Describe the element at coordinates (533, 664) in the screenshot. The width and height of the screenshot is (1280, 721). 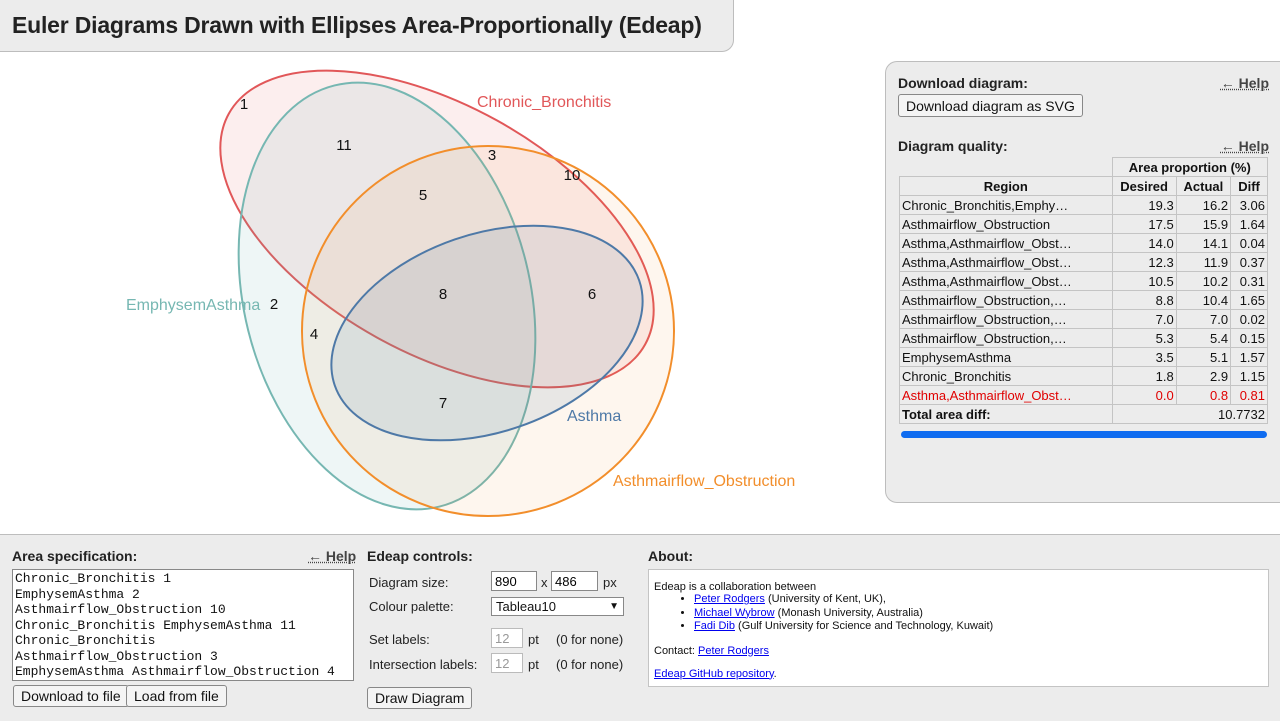
I see `intersection-labels-unit: pt` at that location.